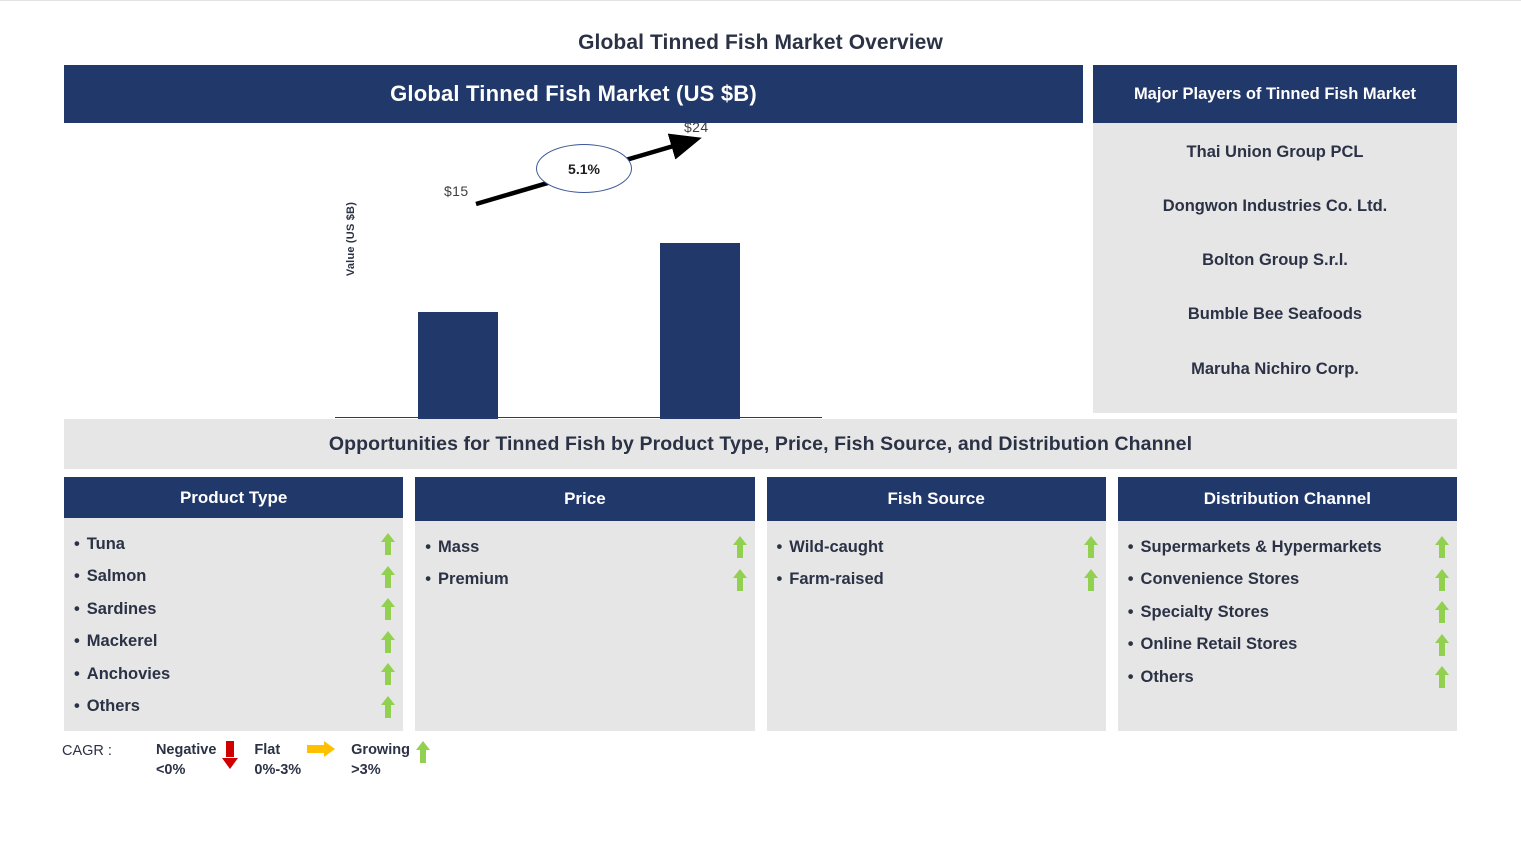  I want to click on cagr-legend-item-negative: Negative <0%, so click(202, 760).